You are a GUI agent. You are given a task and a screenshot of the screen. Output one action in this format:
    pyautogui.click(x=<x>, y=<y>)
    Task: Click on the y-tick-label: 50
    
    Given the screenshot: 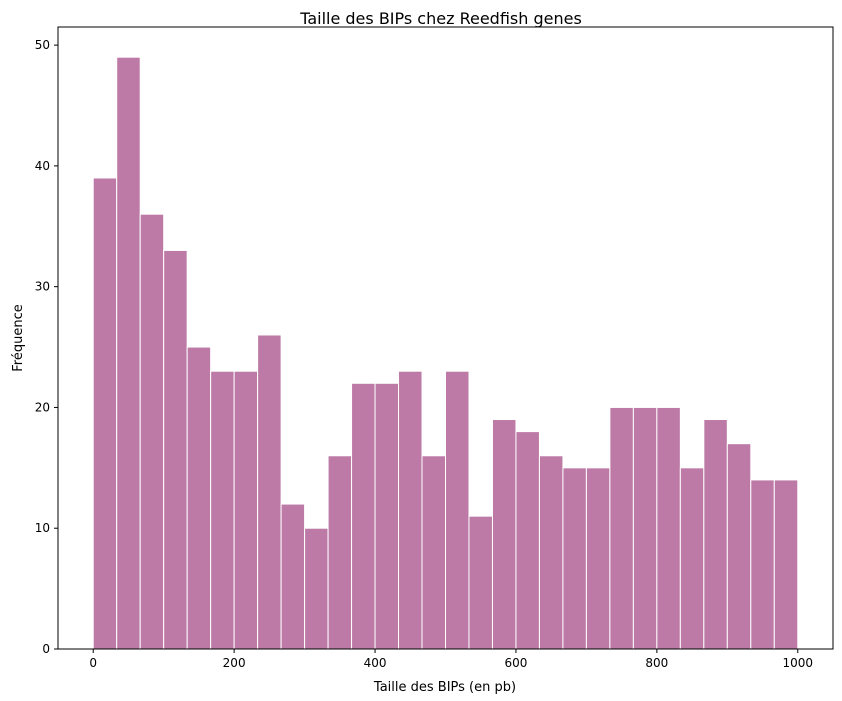 What is the action you would take?
    pyautogui.click(x=42, y=45)
    